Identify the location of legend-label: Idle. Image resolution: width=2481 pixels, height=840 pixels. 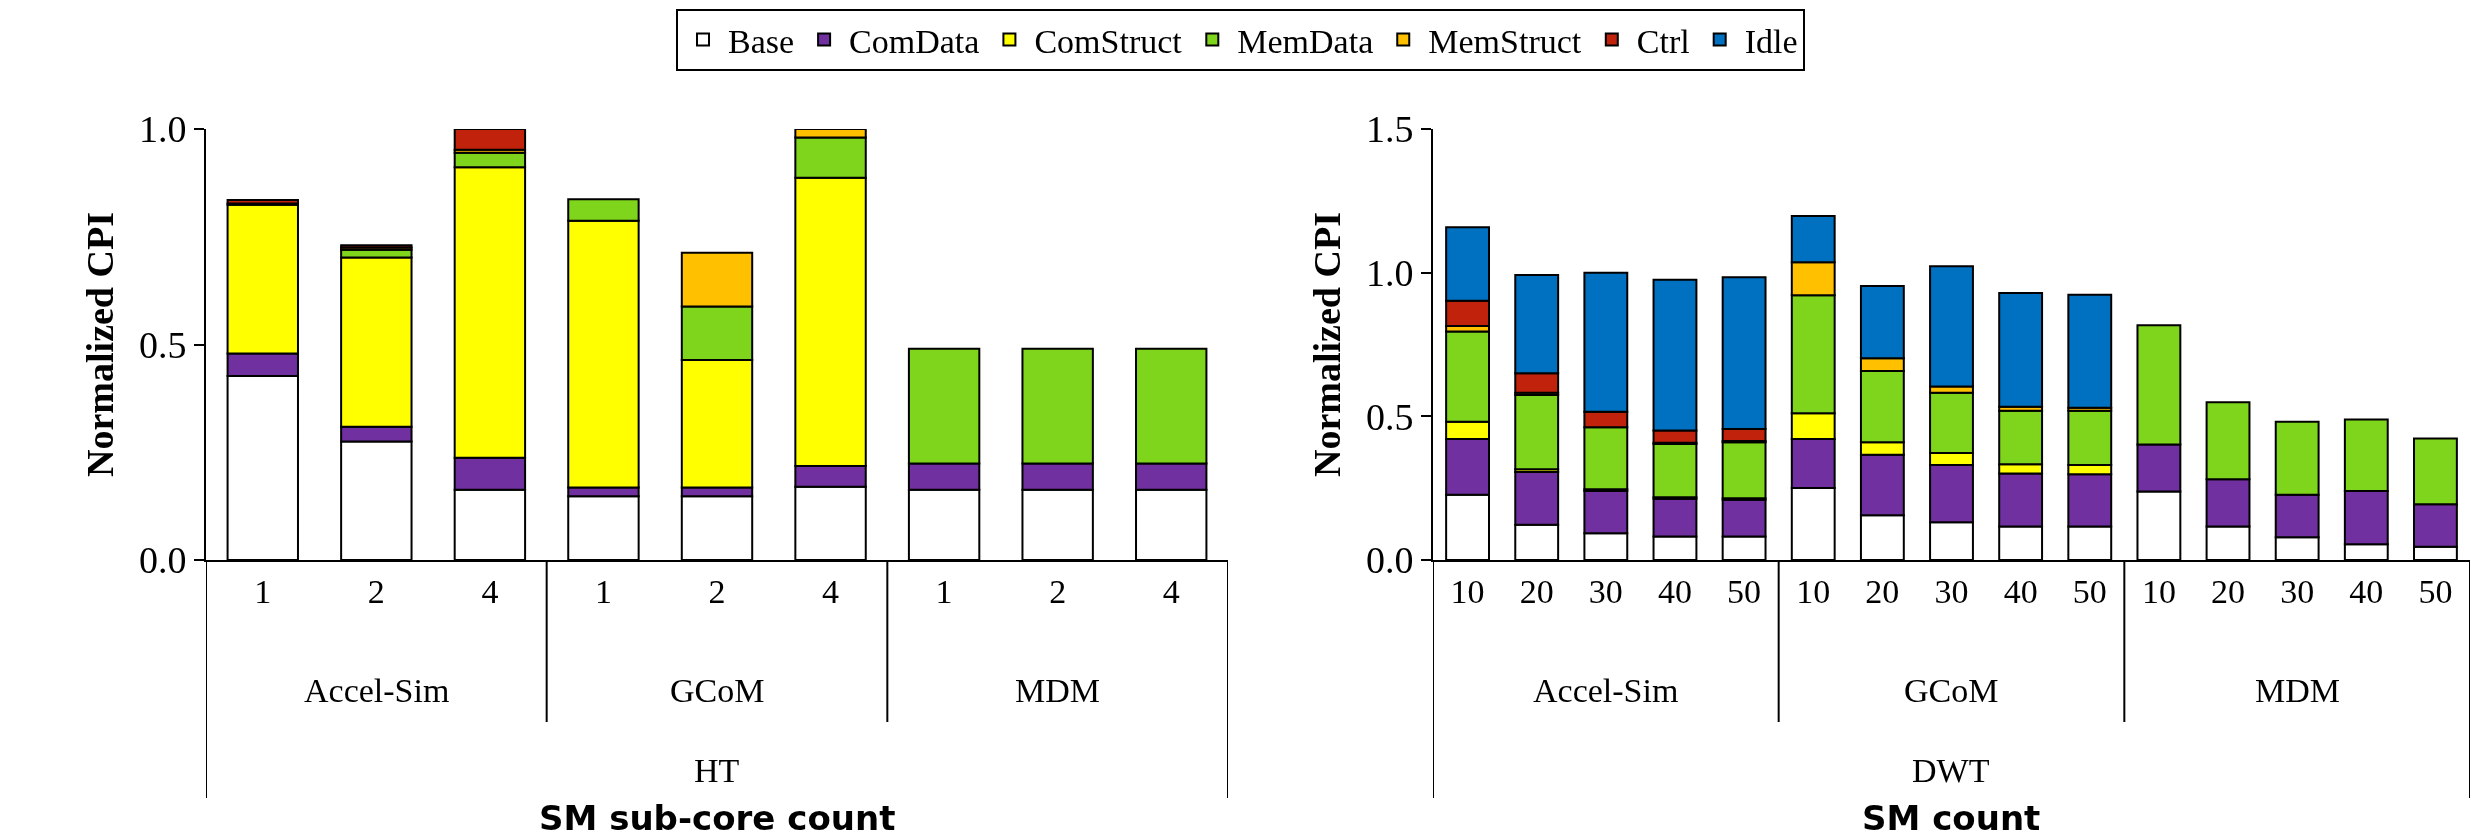
(1771, 41).